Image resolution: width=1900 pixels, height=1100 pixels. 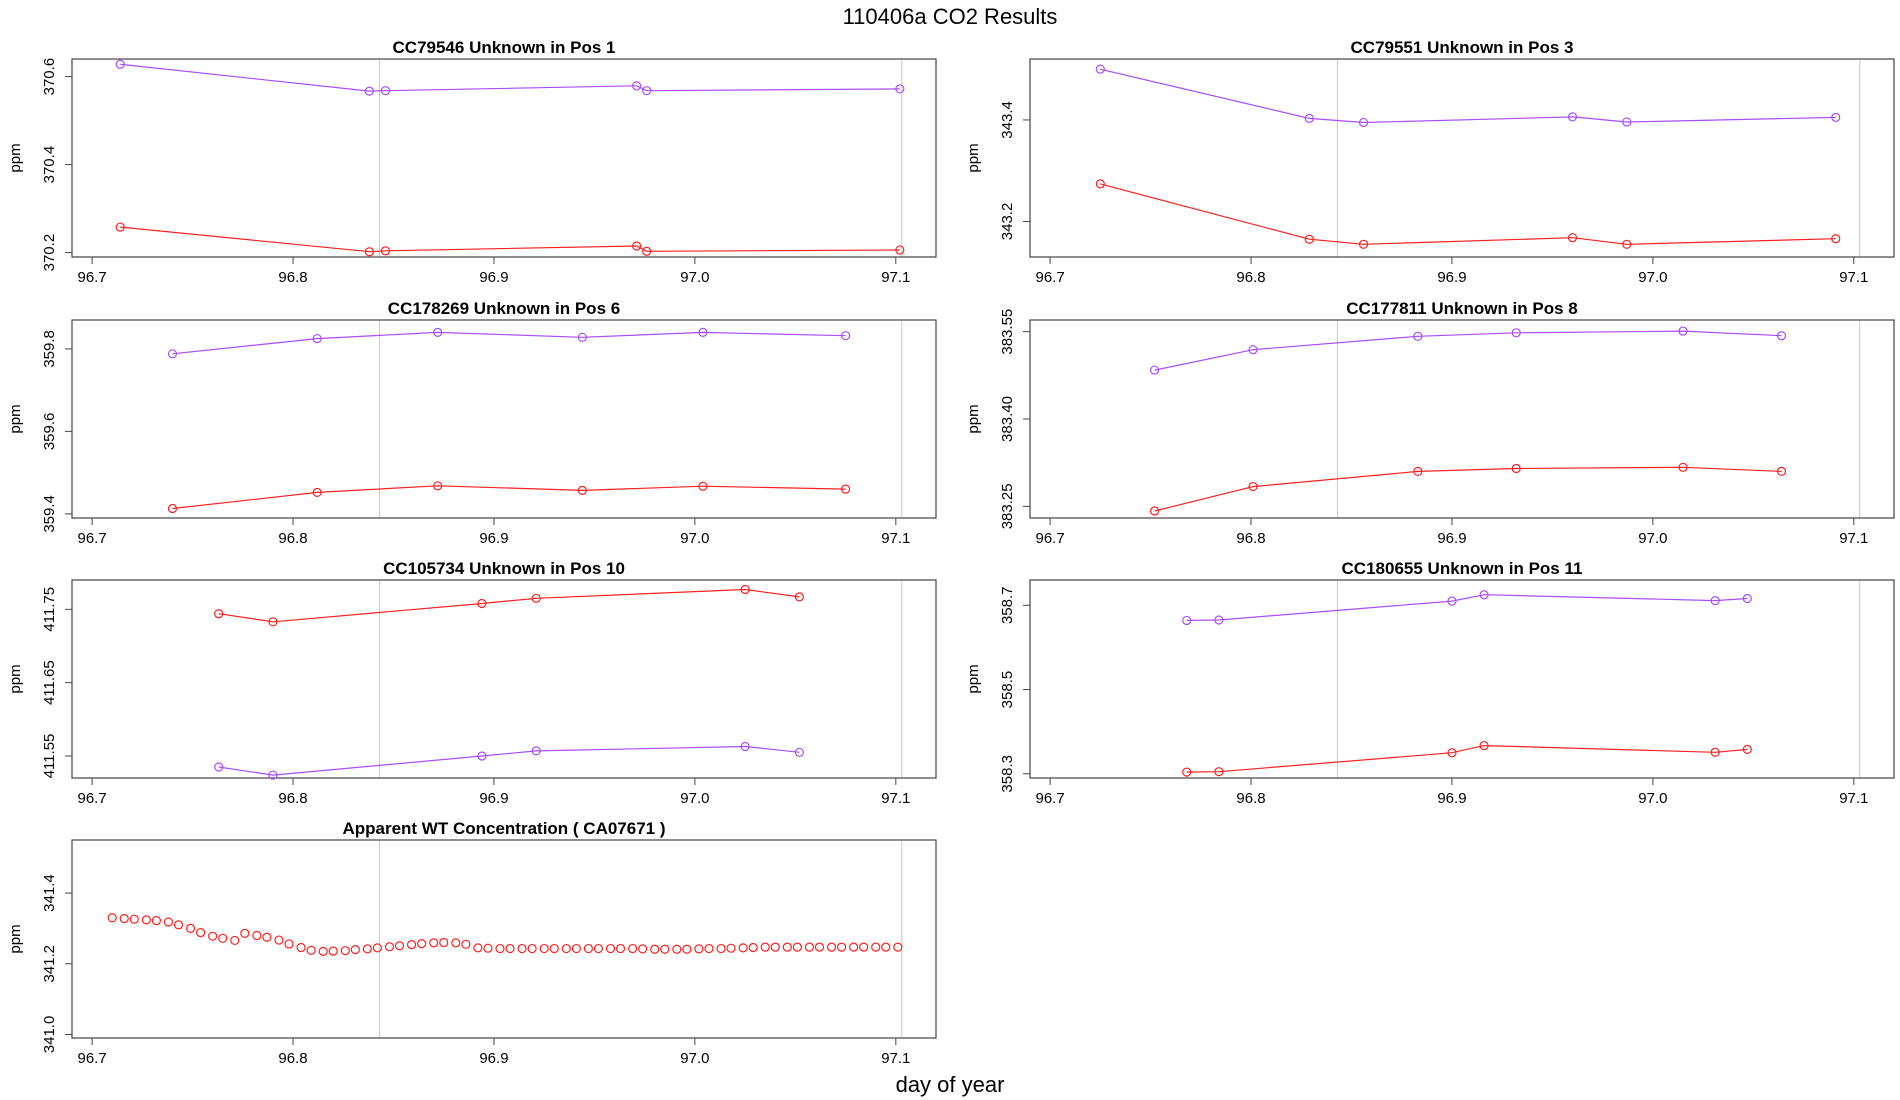 I want to click on y-tick-label: 359.4, so click(x=49, y=514).